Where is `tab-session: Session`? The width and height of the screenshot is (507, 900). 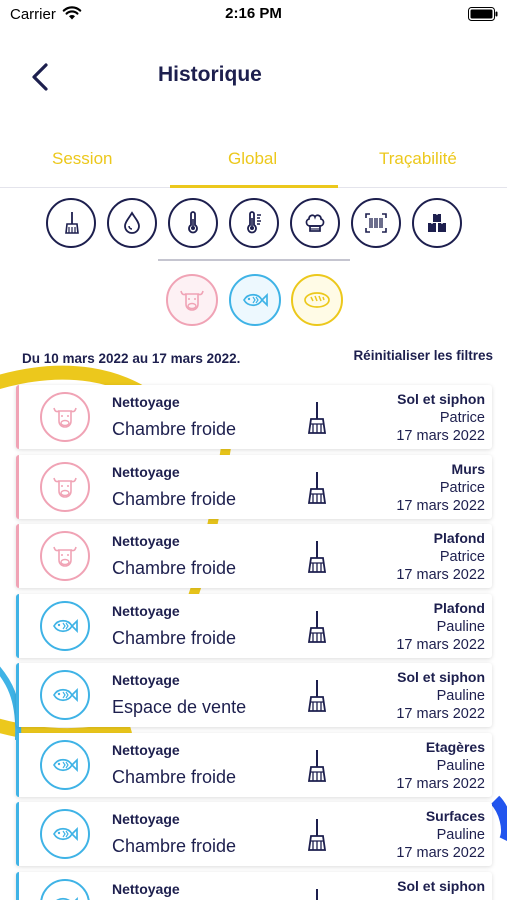
tab-session: Session is located at coordinates (82, 158).